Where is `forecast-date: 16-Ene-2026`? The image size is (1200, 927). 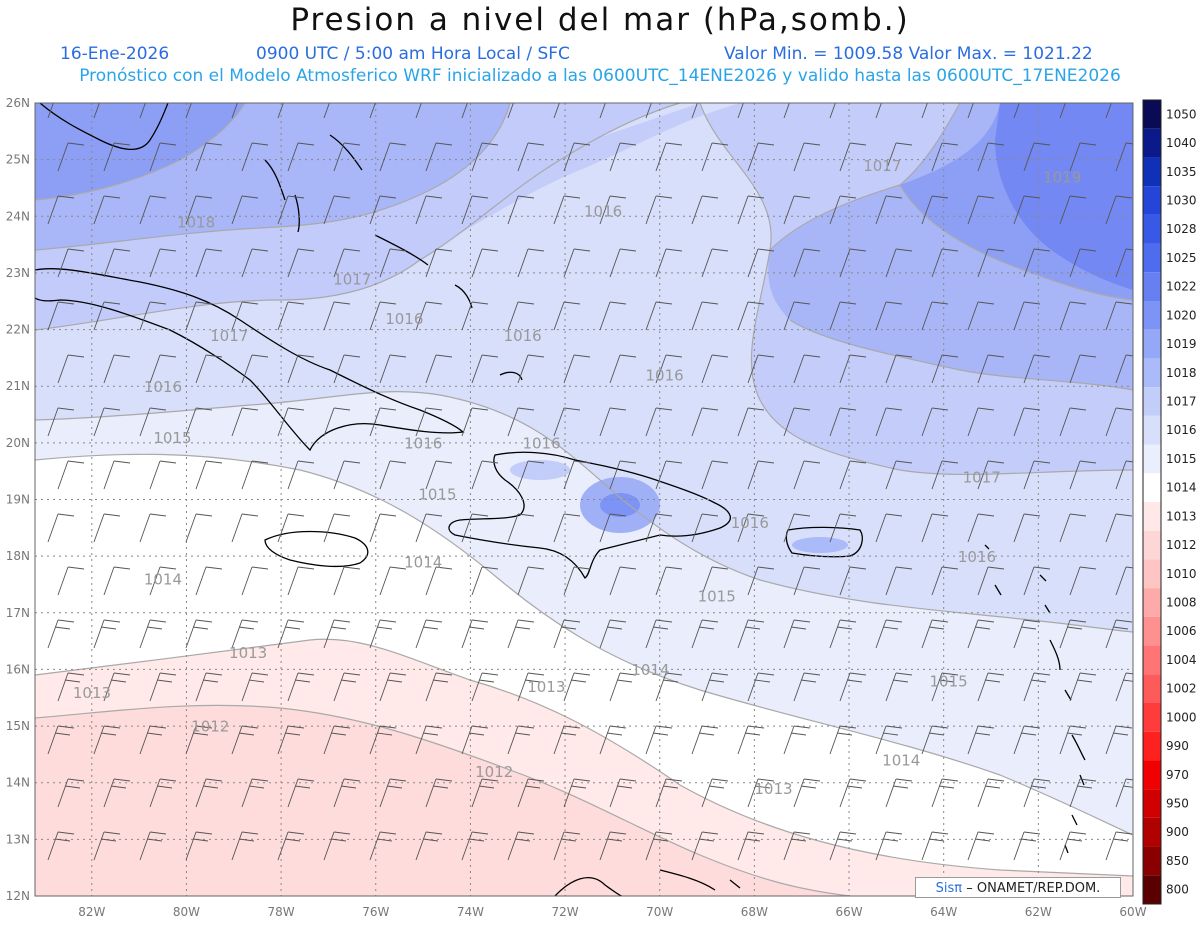
forecast-date: 16-Ene-2026 is located at coordinates (115, 54).